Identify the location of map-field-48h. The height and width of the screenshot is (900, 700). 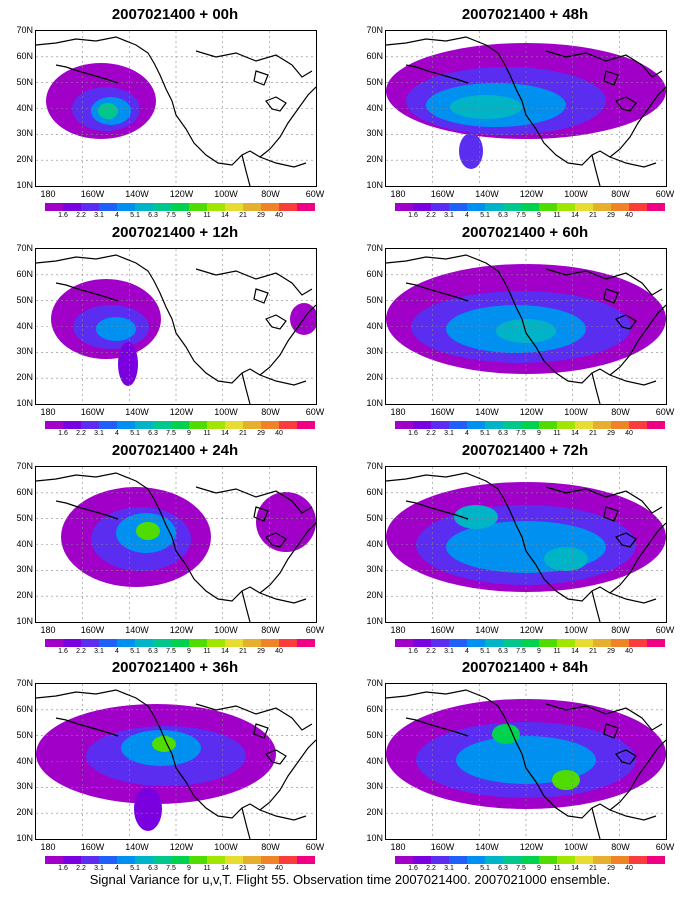
(526, 108).